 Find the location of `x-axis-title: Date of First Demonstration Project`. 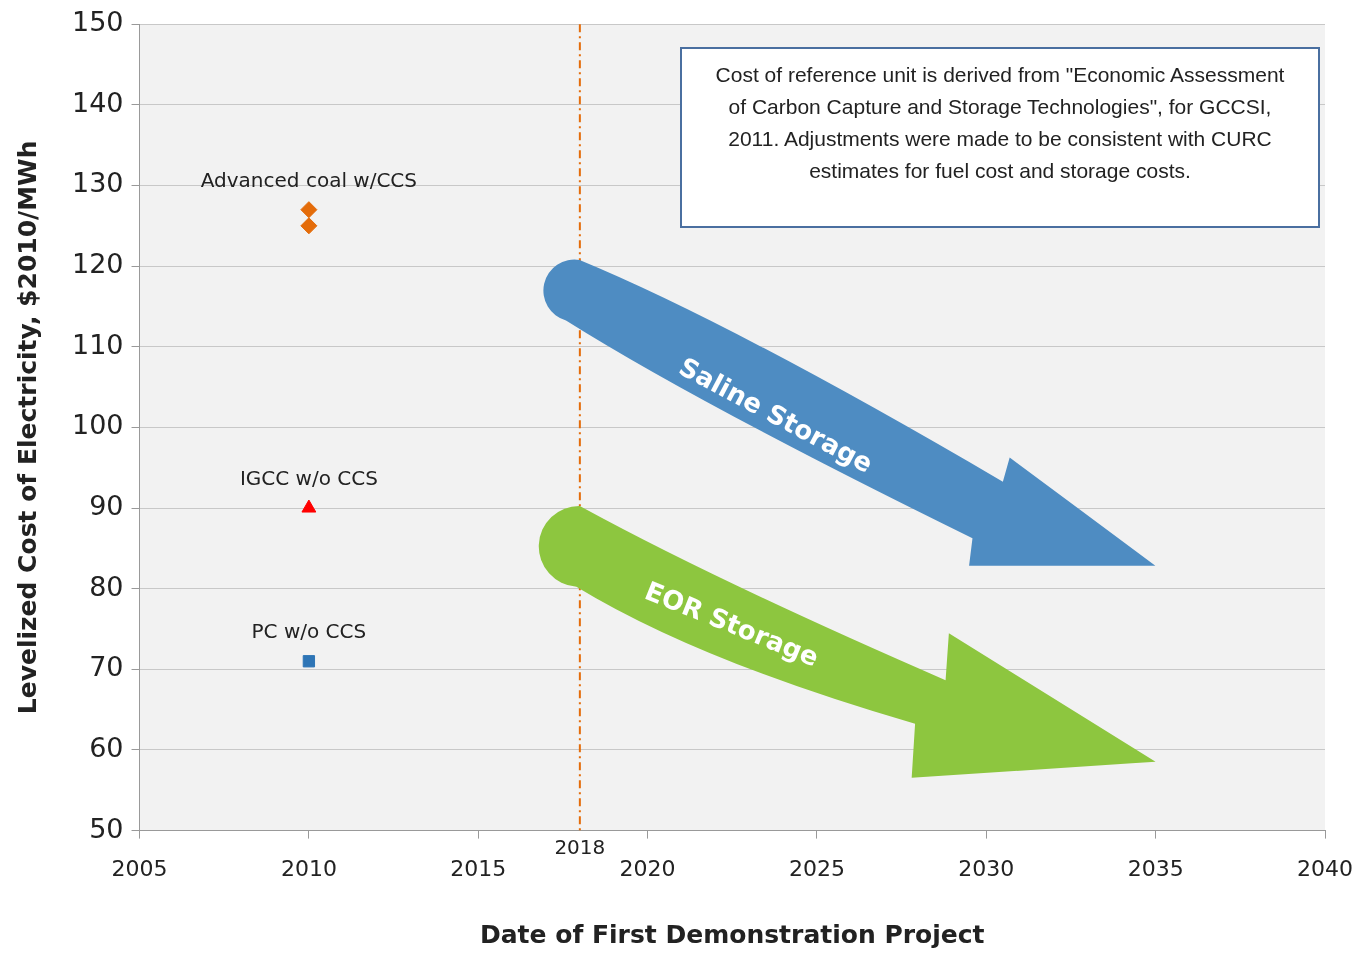

x-axis-title: Date of First Demonstration Project is located at coordinates (732, 934).